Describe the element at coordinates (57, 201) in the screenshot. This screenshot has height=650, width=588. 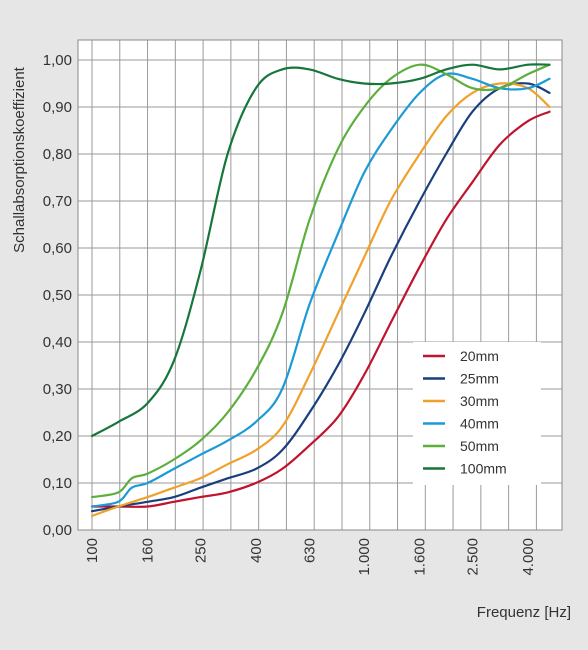
I see `y-tick-label: 0,70` at that location.